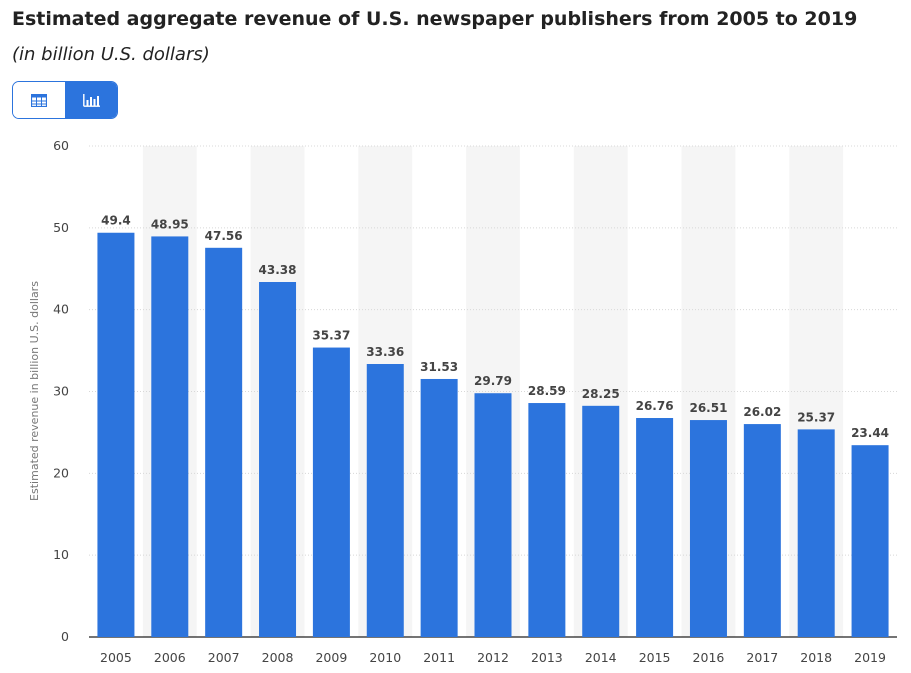 The width and height of the screenshot is (911, 673). What do you see at coordinates (601, 394) in the screenshot?
I see `data-label: 28.25` at bounding box center [601, 394].